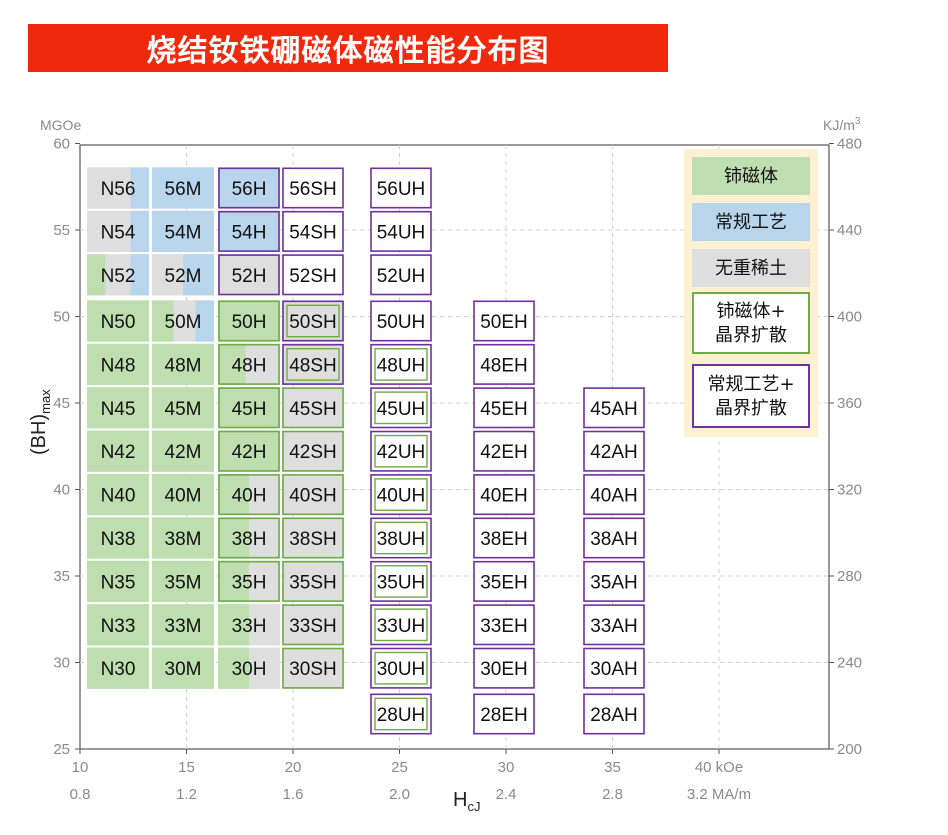  Describe the element at coordinates (313, 189) in the screenshot. I see `grade-label: 56SH` at that location.